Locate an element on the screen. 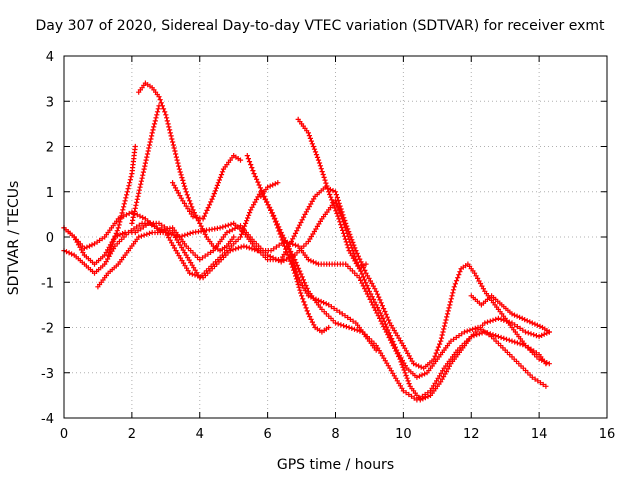  y-tick-label: -2 is located at coordinates (47, 329).